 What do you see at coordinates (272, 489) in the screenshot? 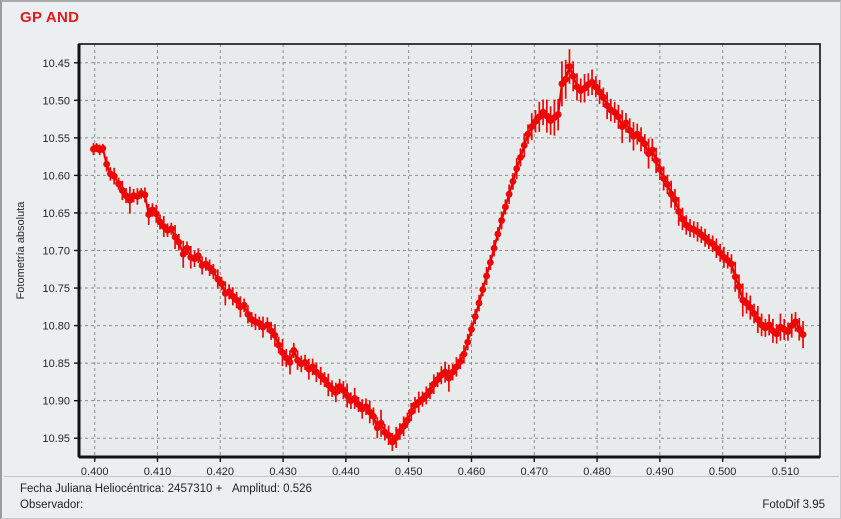
I see `amplitude-label: Amplitud: 0.526` at bounding box center [272, 489].